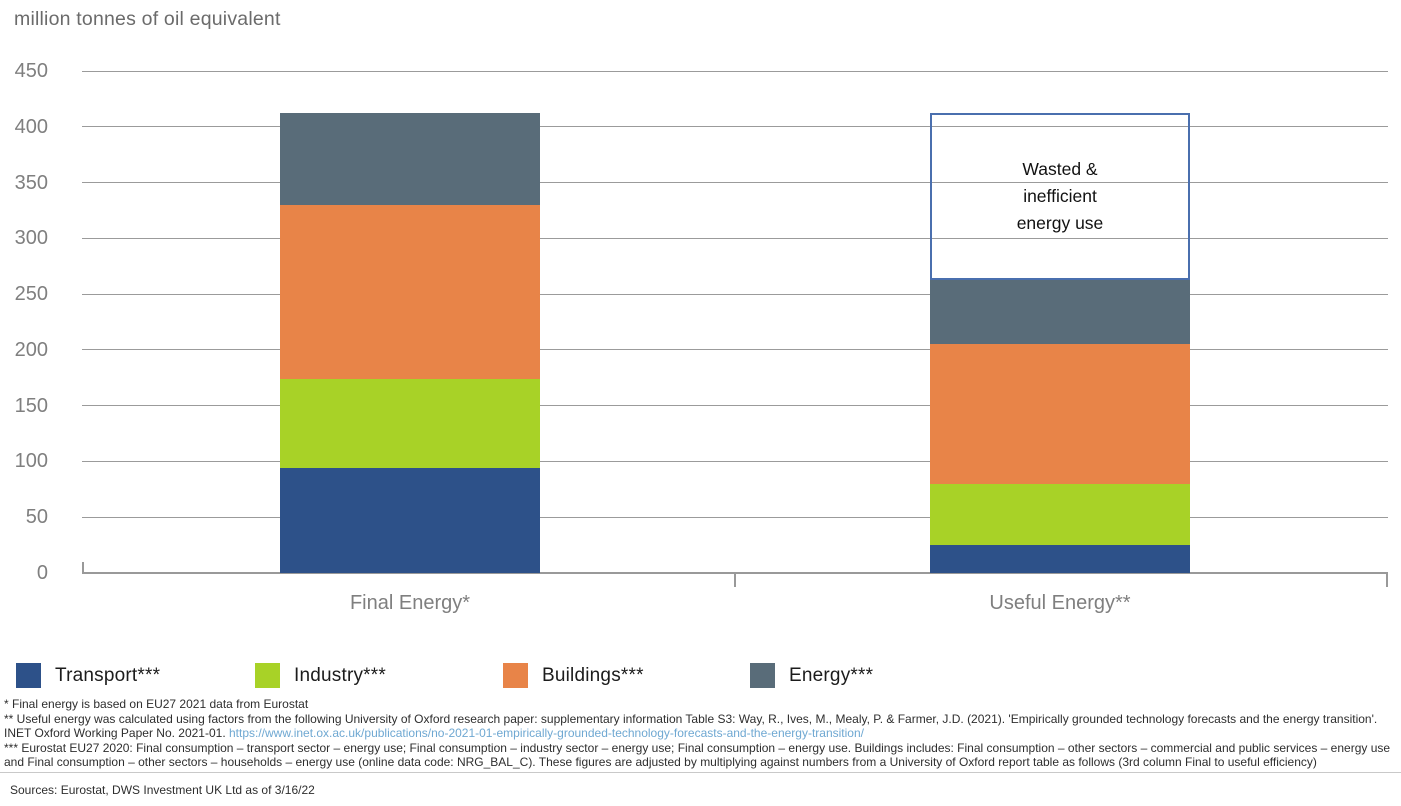 The width and height of the screenshot is (1401, 806). What do you see at coordinates (108, 675) in the screenshot?
I see `legend-label: Transport***` at bounding box center [108, 675].